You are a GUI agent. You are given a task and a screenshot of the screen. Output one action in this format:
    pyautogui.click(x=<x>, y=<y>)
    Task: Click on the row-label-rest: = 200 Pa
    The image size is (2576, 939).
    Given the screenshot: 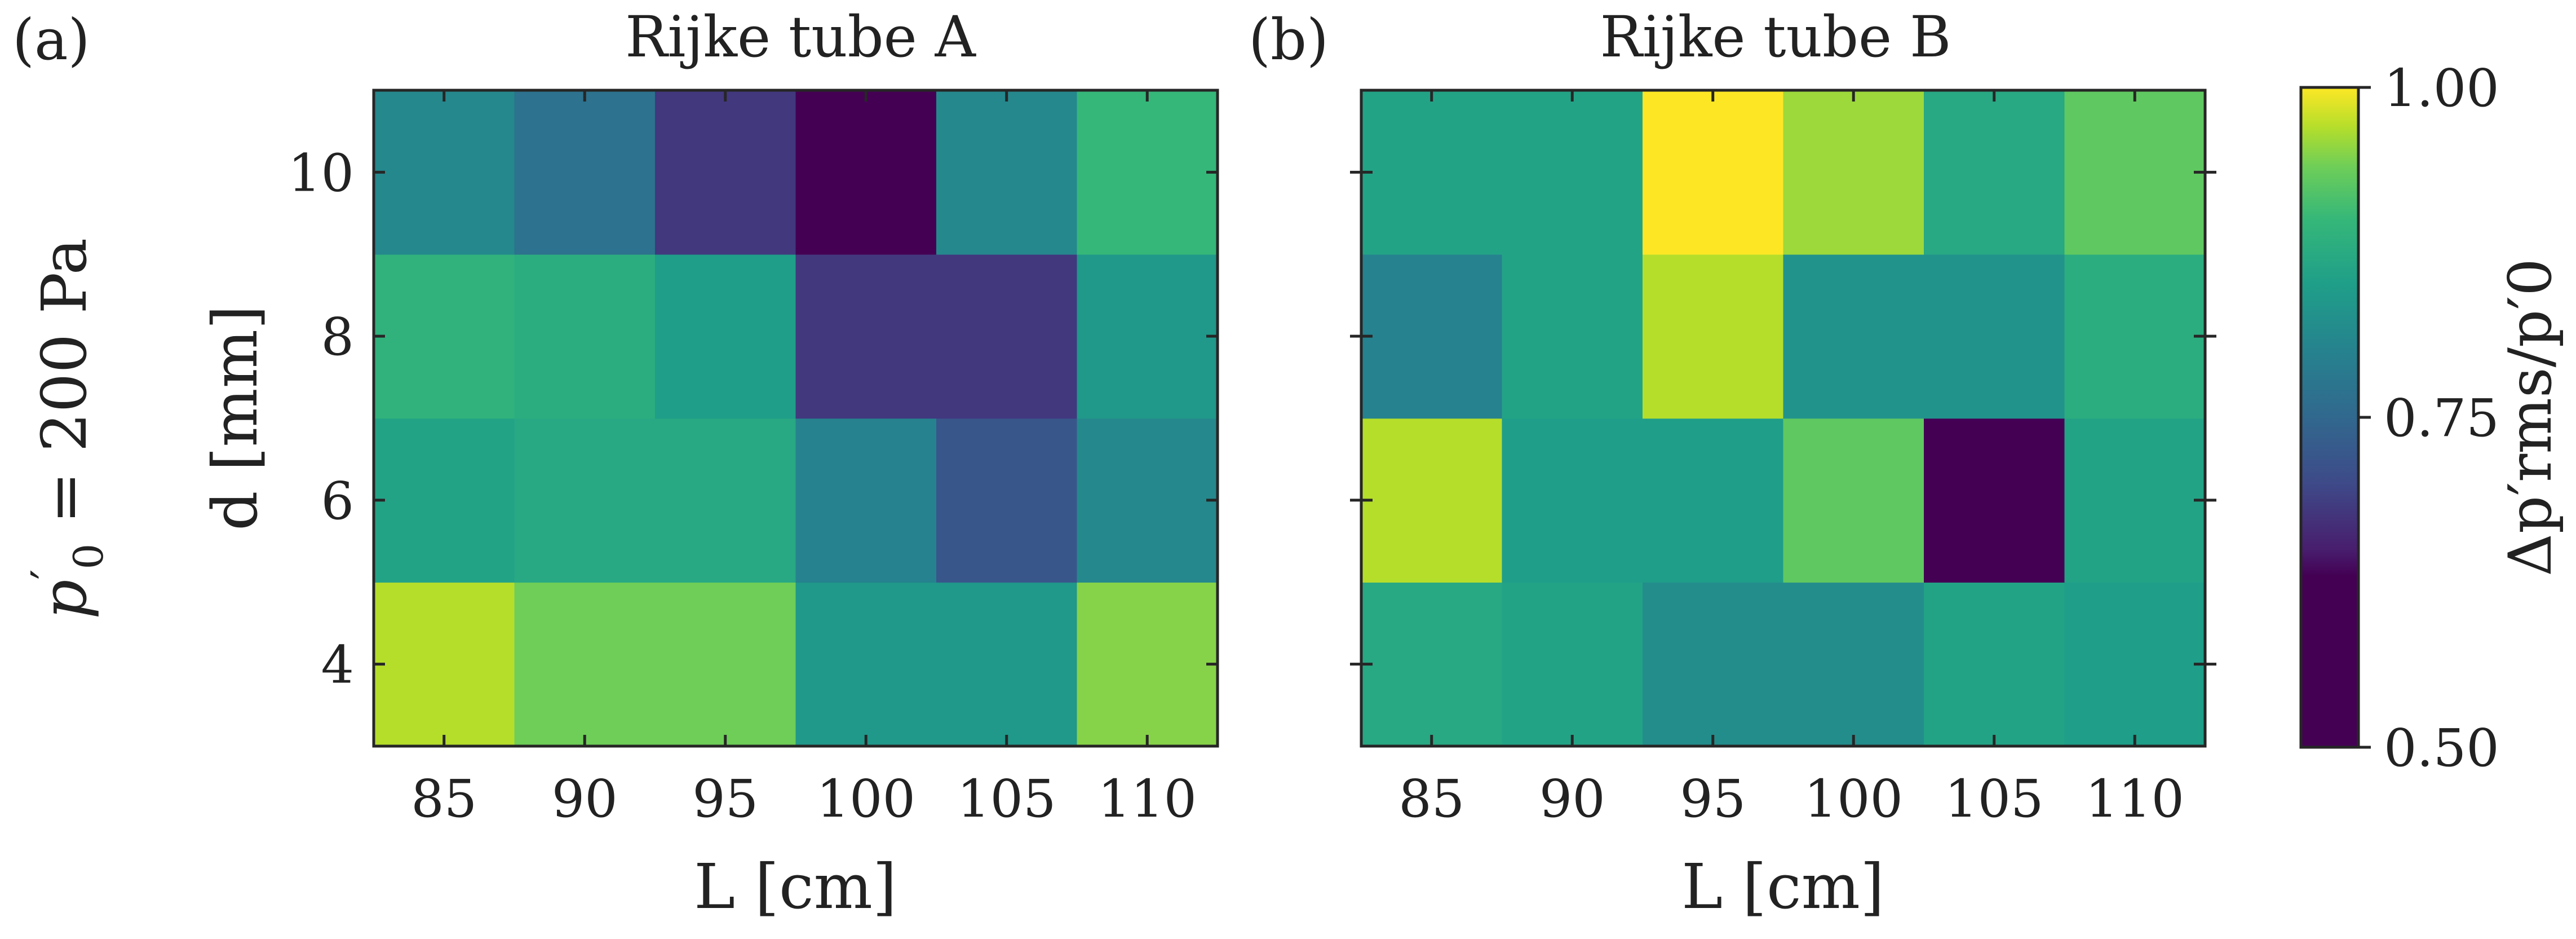 What is the action you would take?
    pyautogui.click(x=64, y=391)
    